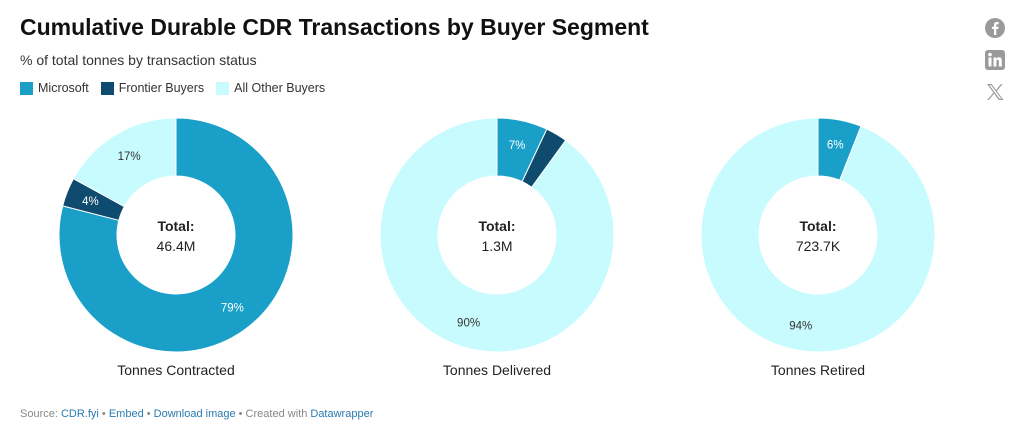 The width and height of the screenshot is (1024, 441). I want to click on linkedin-icon, so click(995, 60).